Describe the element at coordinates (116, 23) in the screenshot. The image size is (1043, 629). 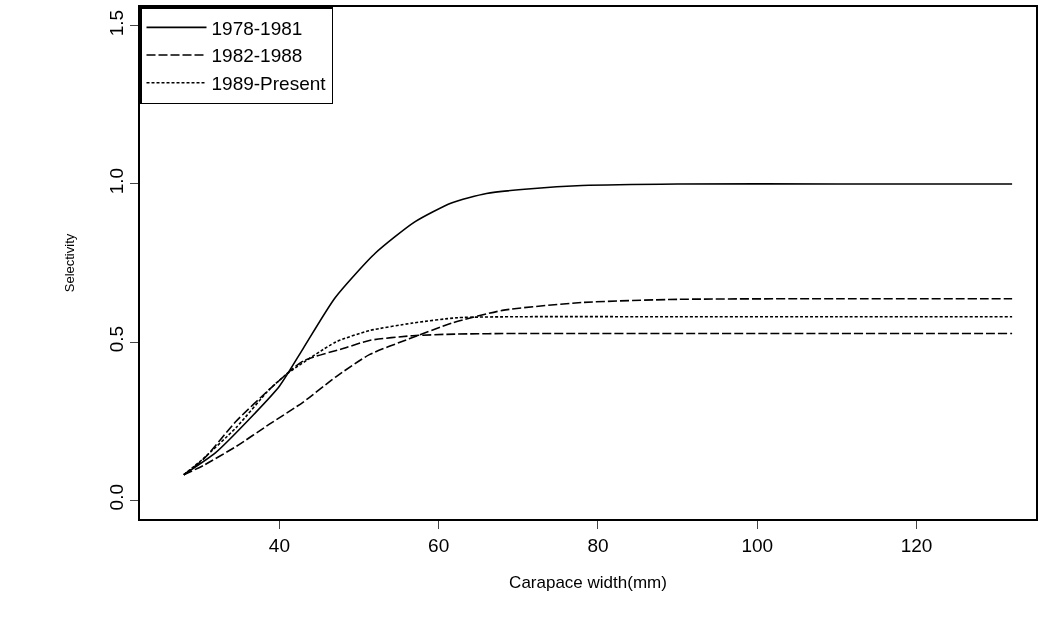
I see `y-tick-label: 1.5` at that location.